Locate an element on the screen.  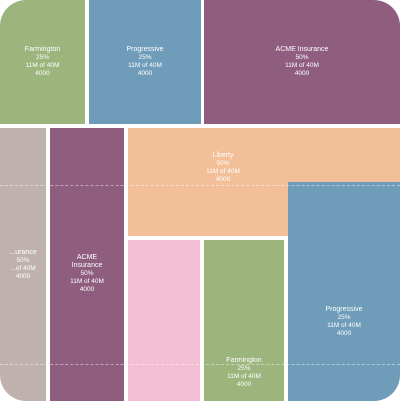
tile-taupe-left: ...urance 50% ...of 40M 4000 is located at coordinates (23, 264).